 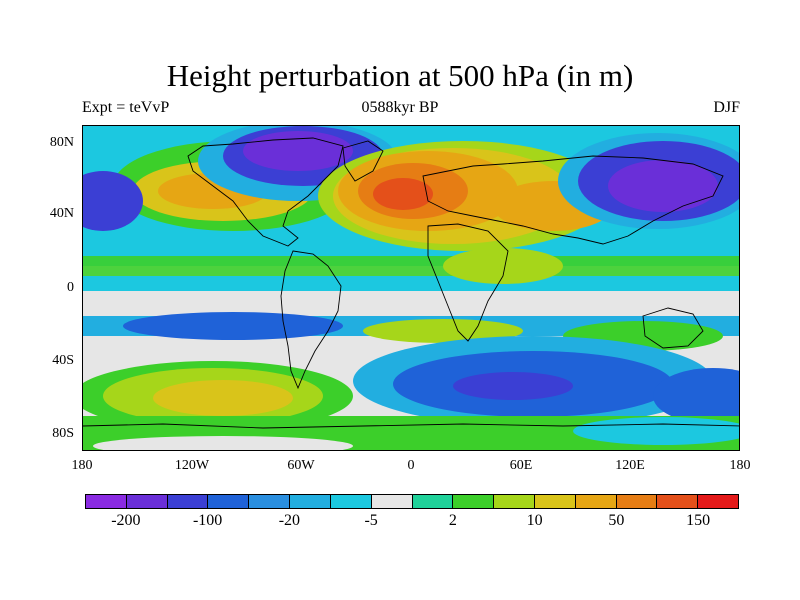 What do you see at coordinates (740, 465) in the screenshot?
I see `lon-label-180e: 180` at bounding box center [740, 465].